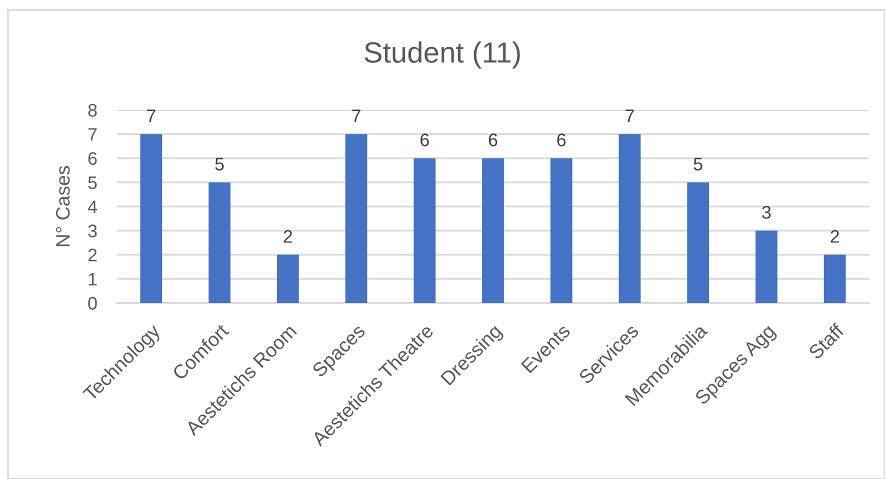 The width and height of the screenshot is (885, 479). Describe the element at coordinates (92, 255) in the screenshot. I see `y-tick-label: 2` at that location.